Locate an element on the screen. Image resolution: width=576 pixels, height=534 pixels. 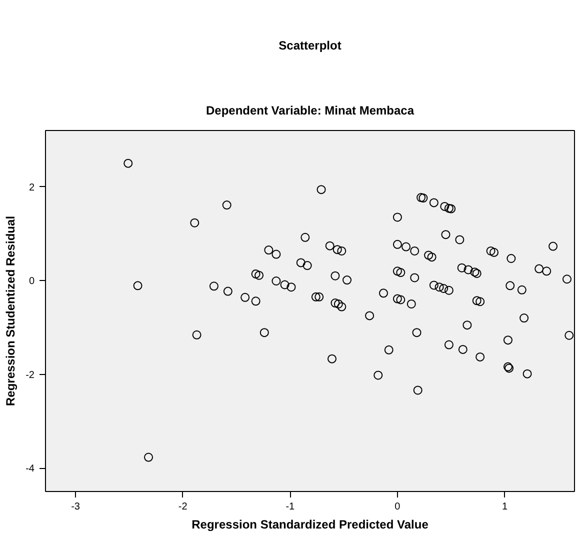
y-tick-label: -2 is located at coordinates (30, 375).